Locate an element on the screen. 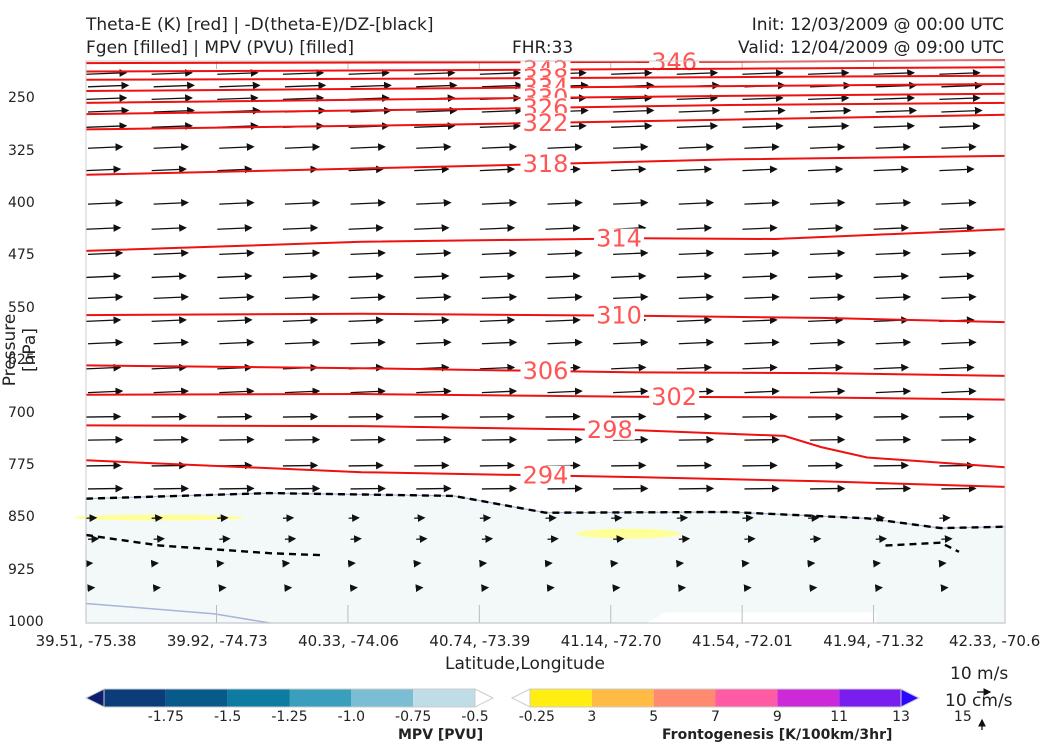  x-tick-label: 41.94, -71.32 is located at coordinates (874, 641).